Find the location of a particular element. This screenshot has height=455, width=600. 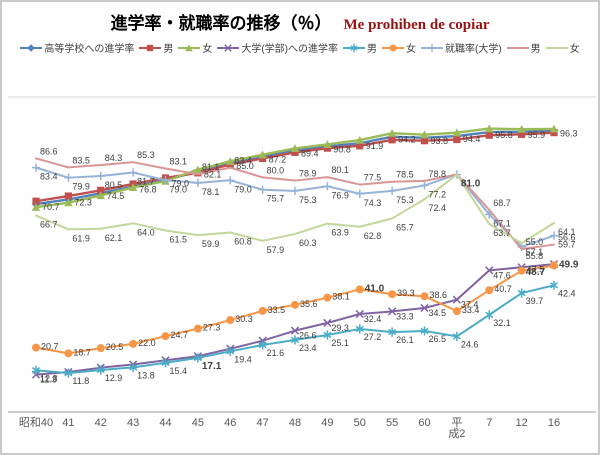

data-label: 61.5 is located at coordinates (179, 239).